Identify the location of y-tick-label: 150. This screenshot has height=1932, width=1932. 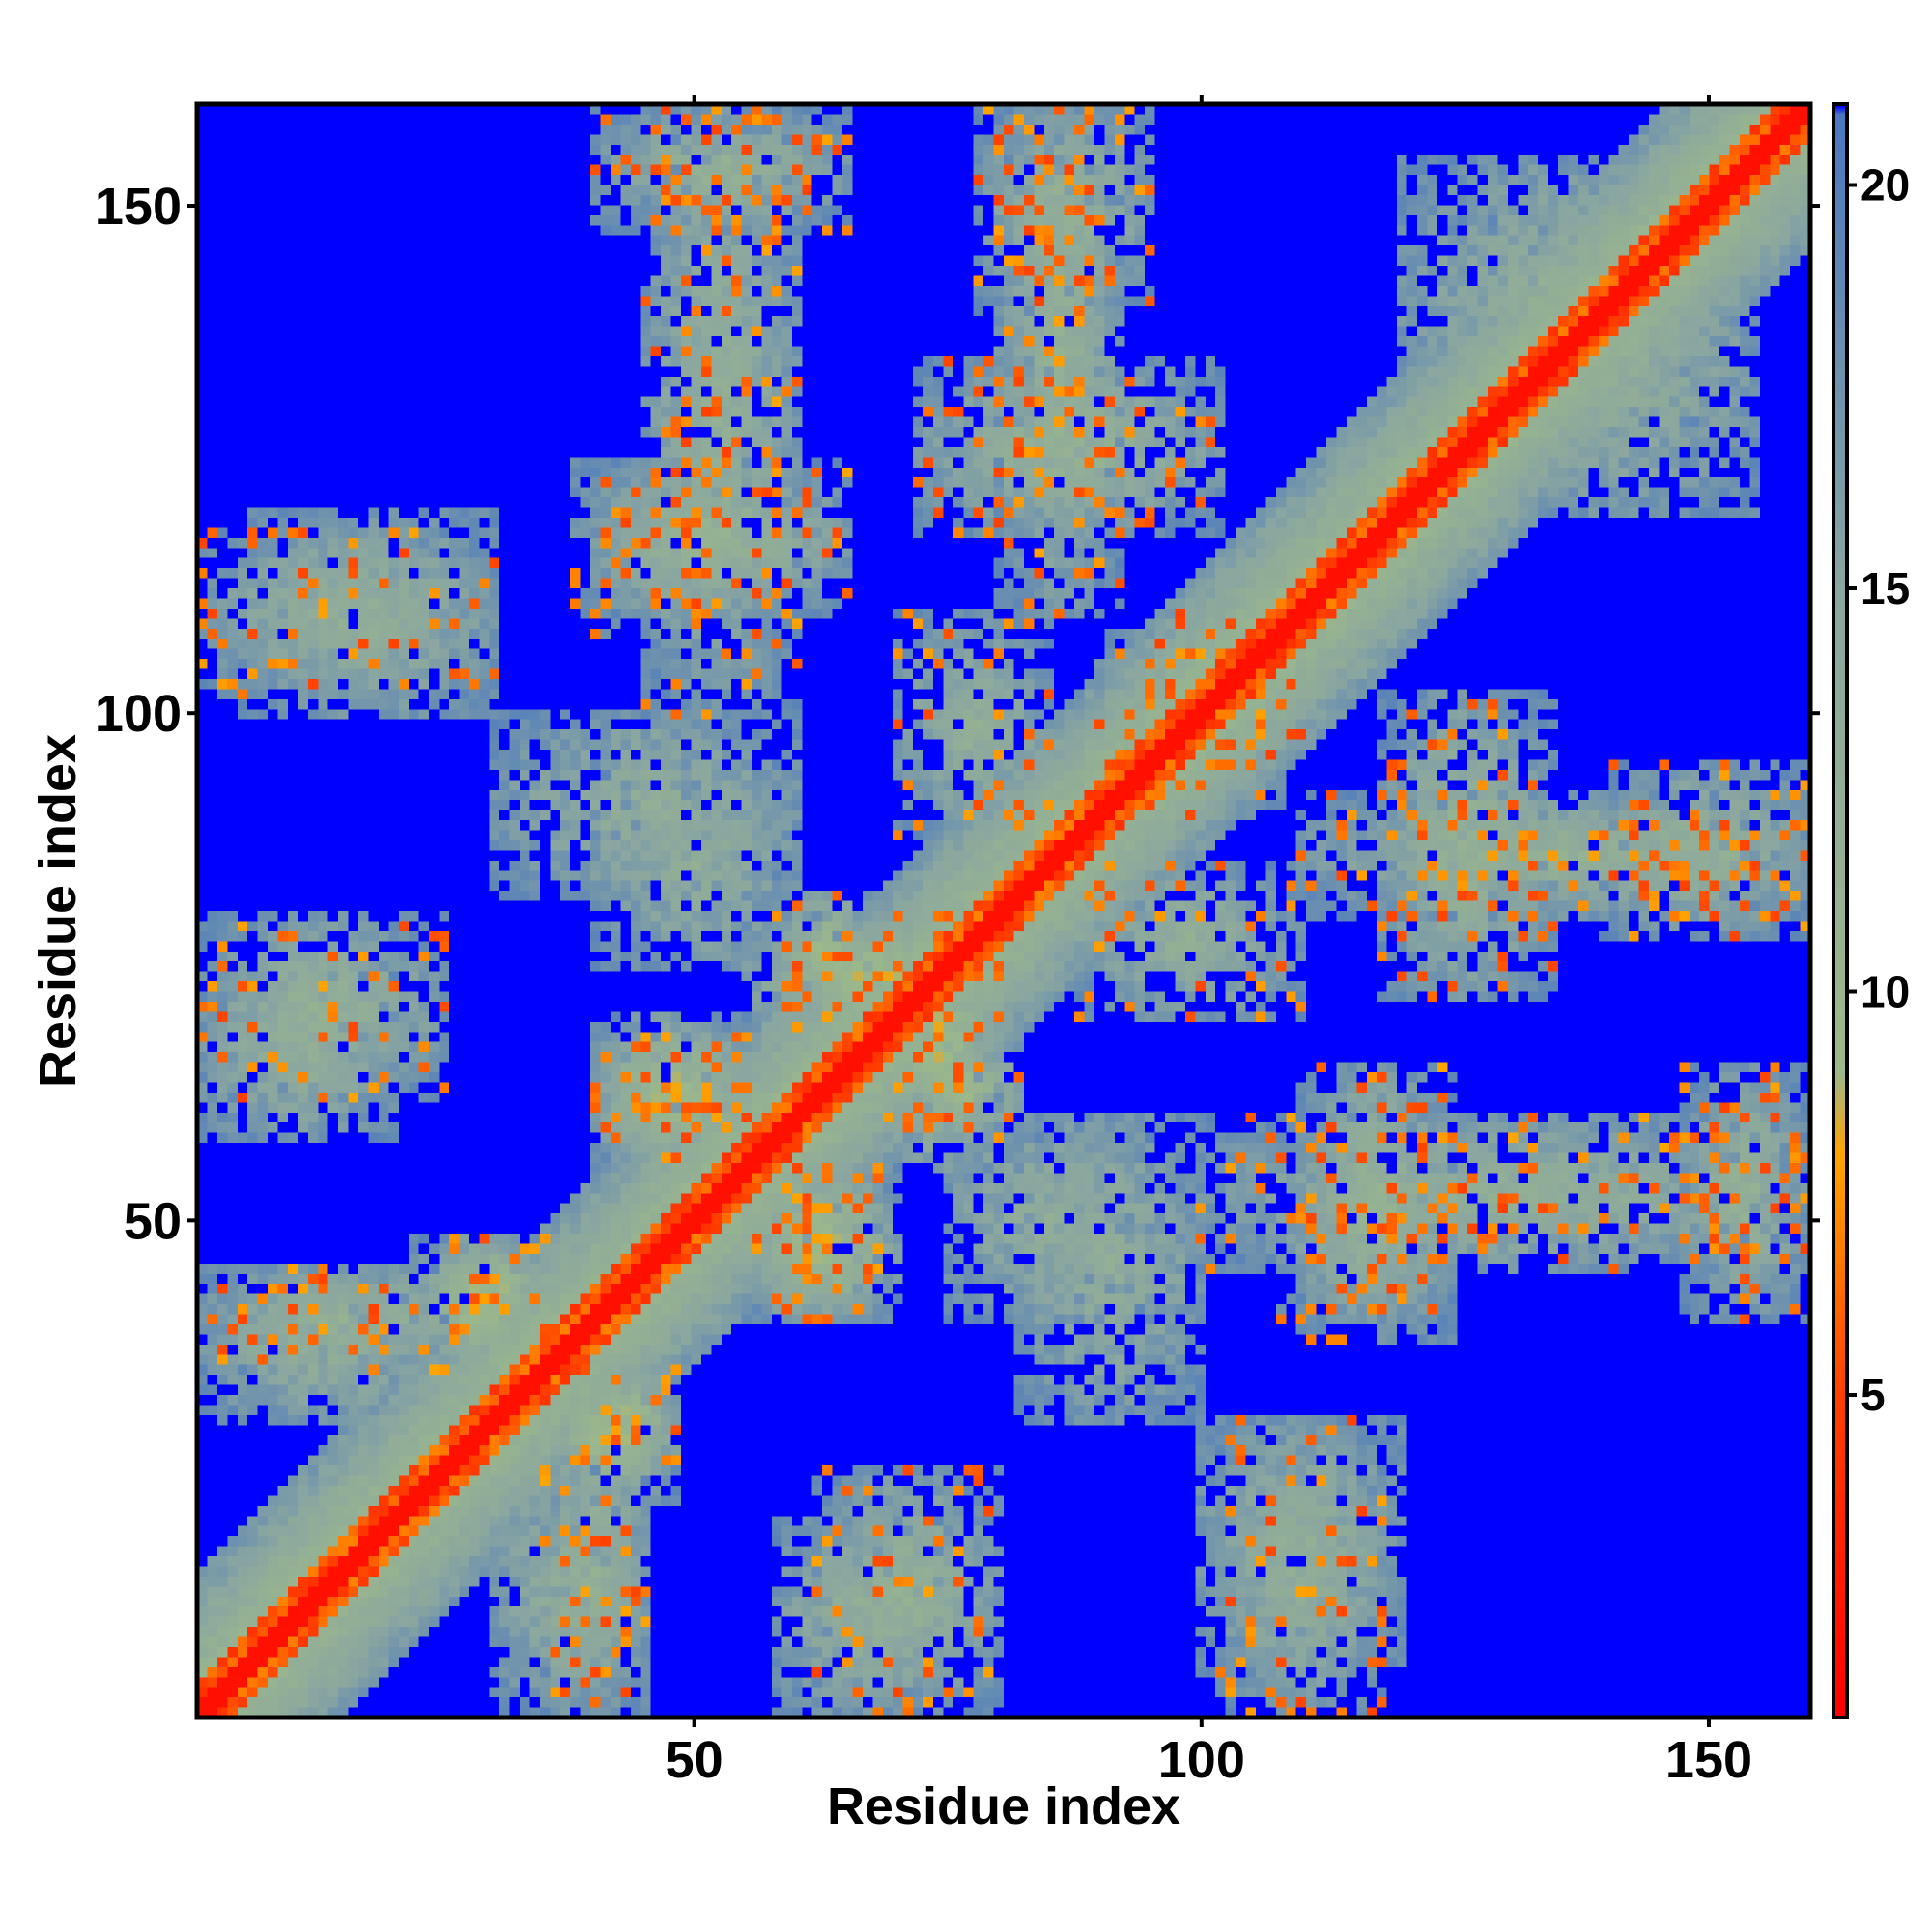
(138, 207).